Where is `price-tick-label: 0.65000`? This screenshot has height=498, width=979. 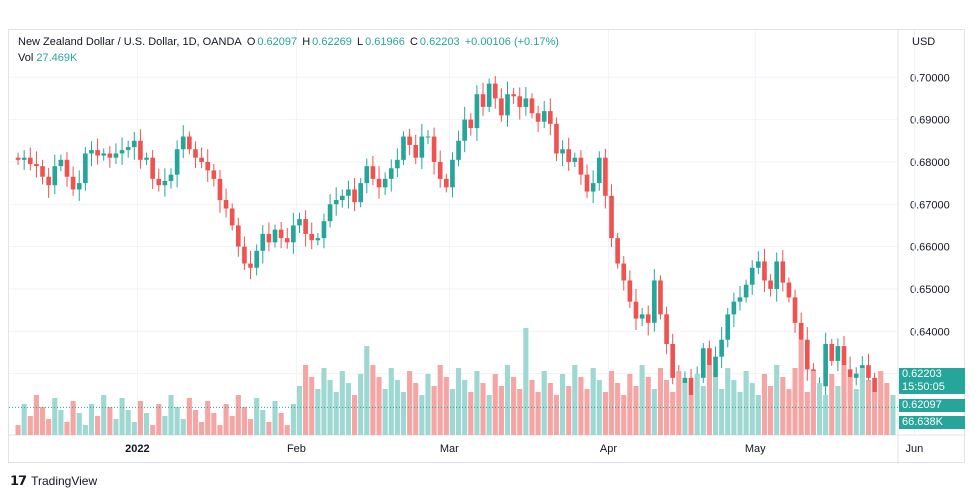 price-tick-label: 0.65000 is located at coordinates (930, 290).